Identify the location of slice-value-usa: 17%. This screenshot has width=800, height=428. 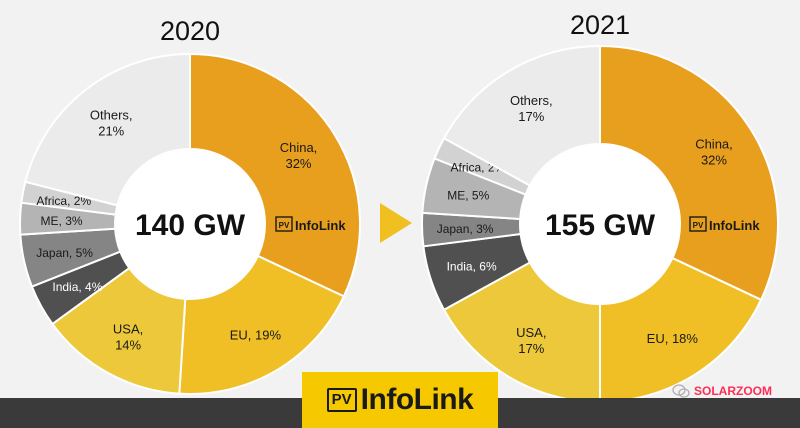
(531, 348).